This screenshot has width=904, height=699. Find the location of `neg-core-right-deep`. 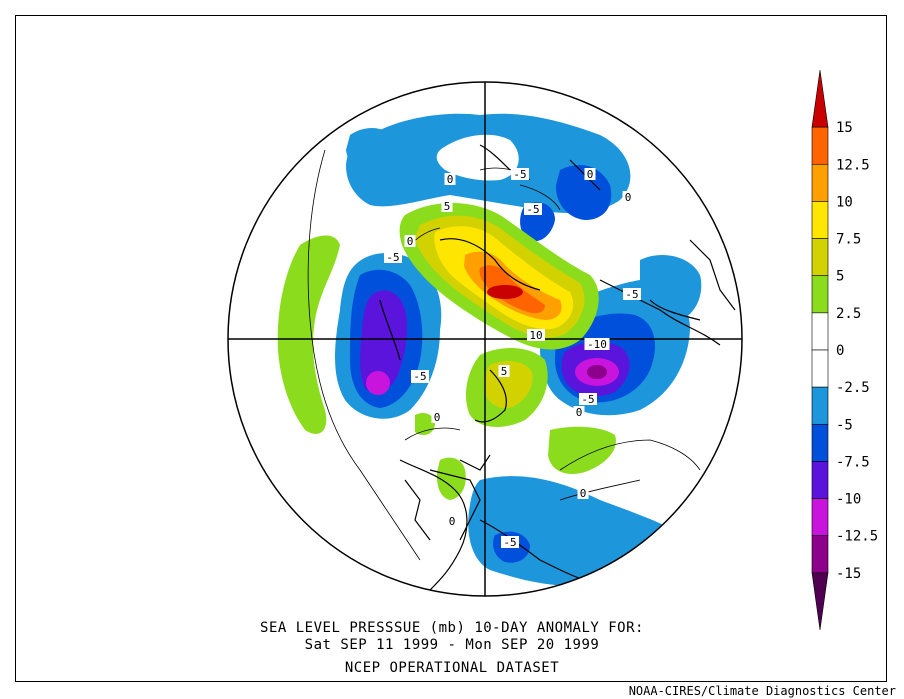

neg-core-right-deep is located at coordinates (597, 372).